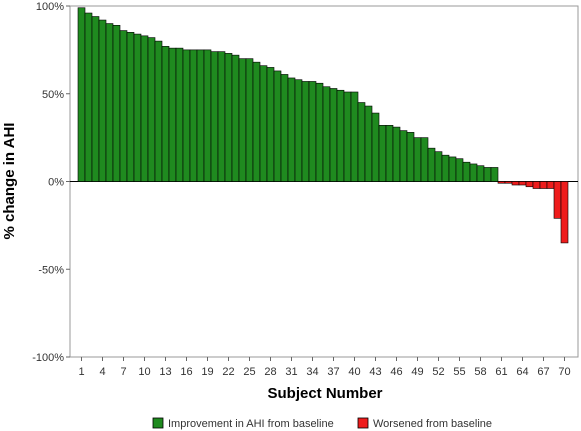 The width and height of the screenshot is (581, 431). Describe the element at coordinates (123, 372) in the screenshot. I see `x-tick-label: 7` at that location.